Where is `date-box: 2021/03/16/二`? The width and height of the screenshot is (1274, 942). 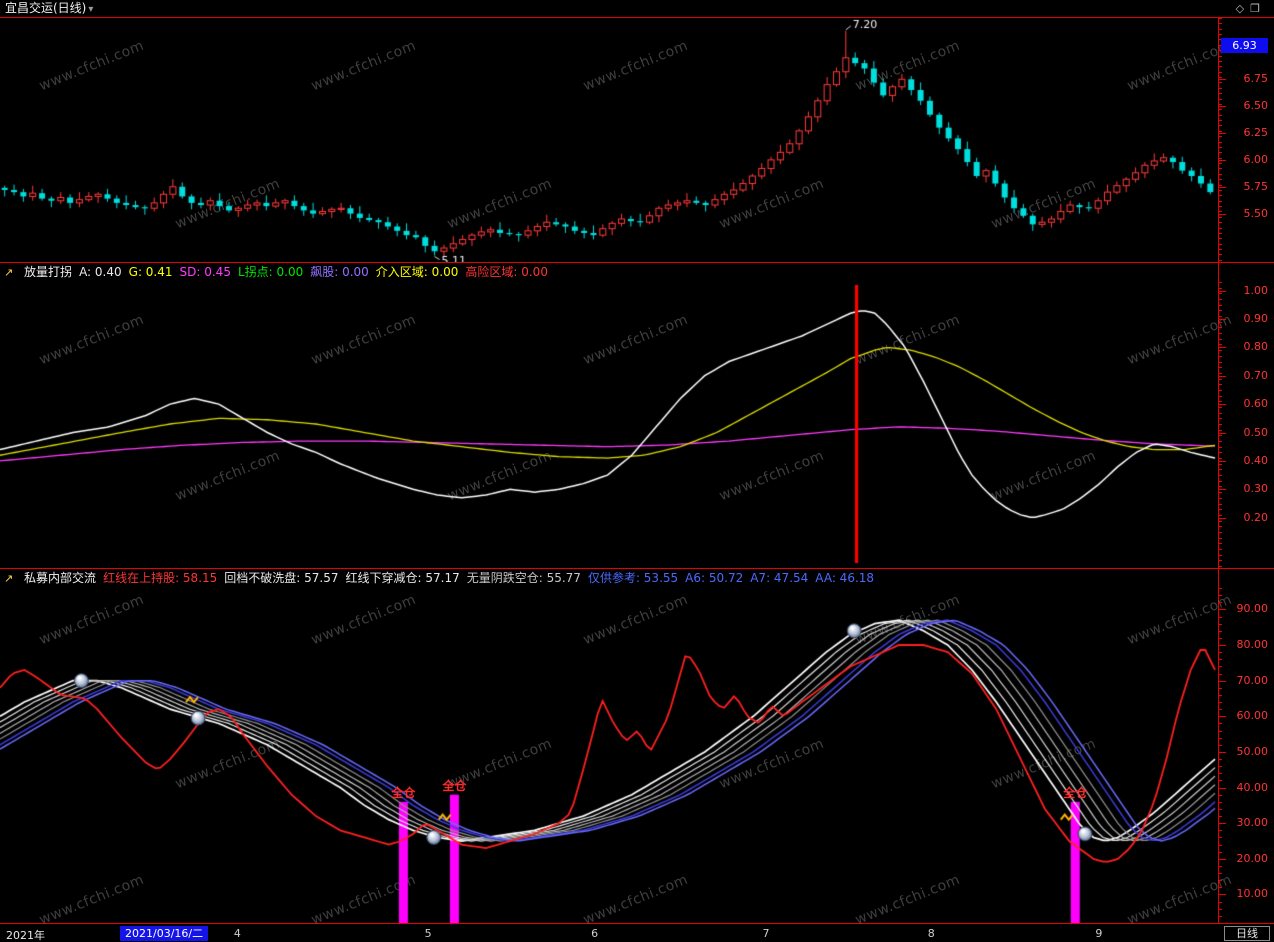 date-box: 2021/03/16/二 is located at coordinates (164, 933).